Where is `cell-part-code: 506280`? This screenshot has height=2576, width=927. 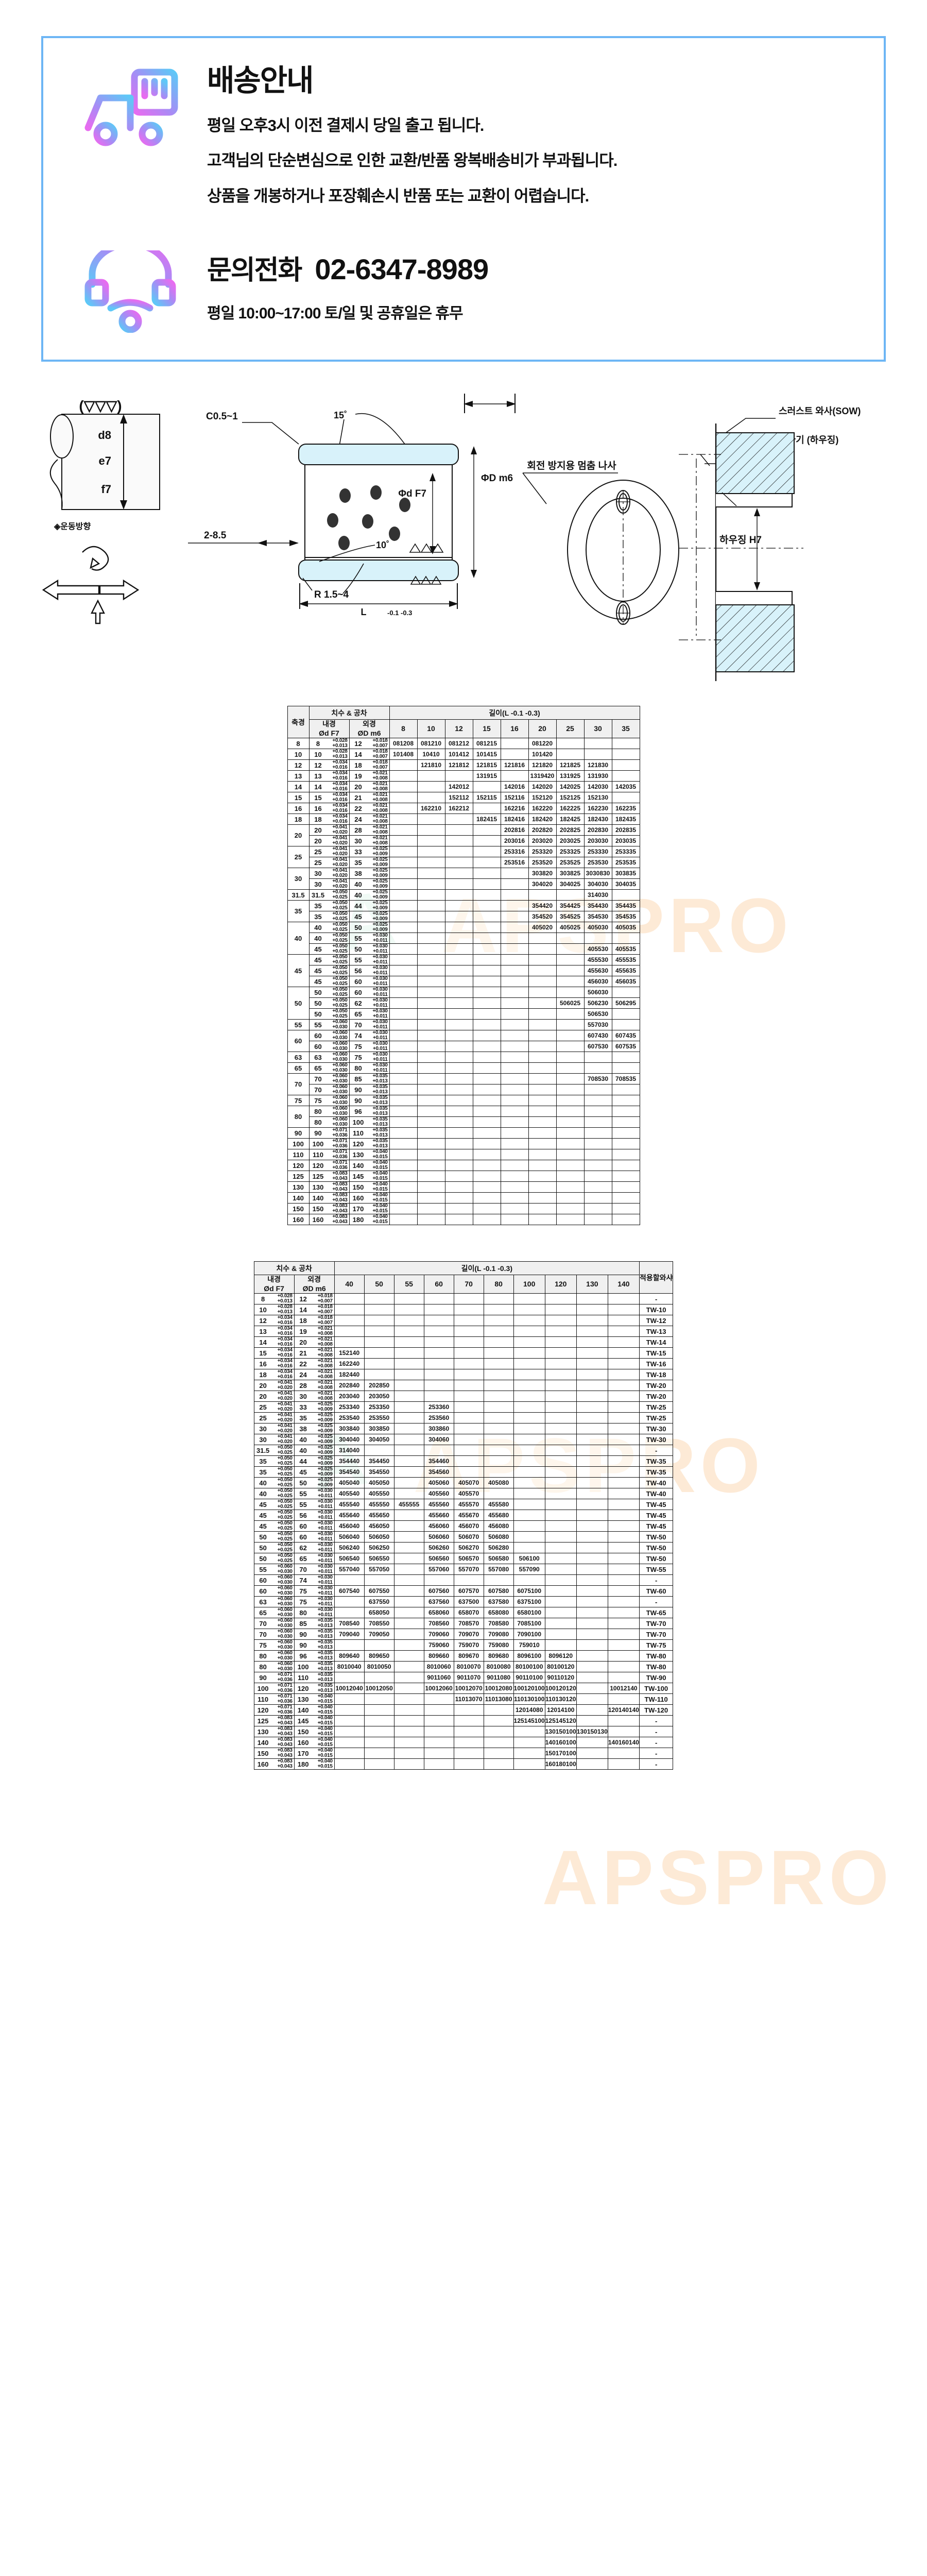
cell-part-code: 506280 is located at coordinates (498, 1548).